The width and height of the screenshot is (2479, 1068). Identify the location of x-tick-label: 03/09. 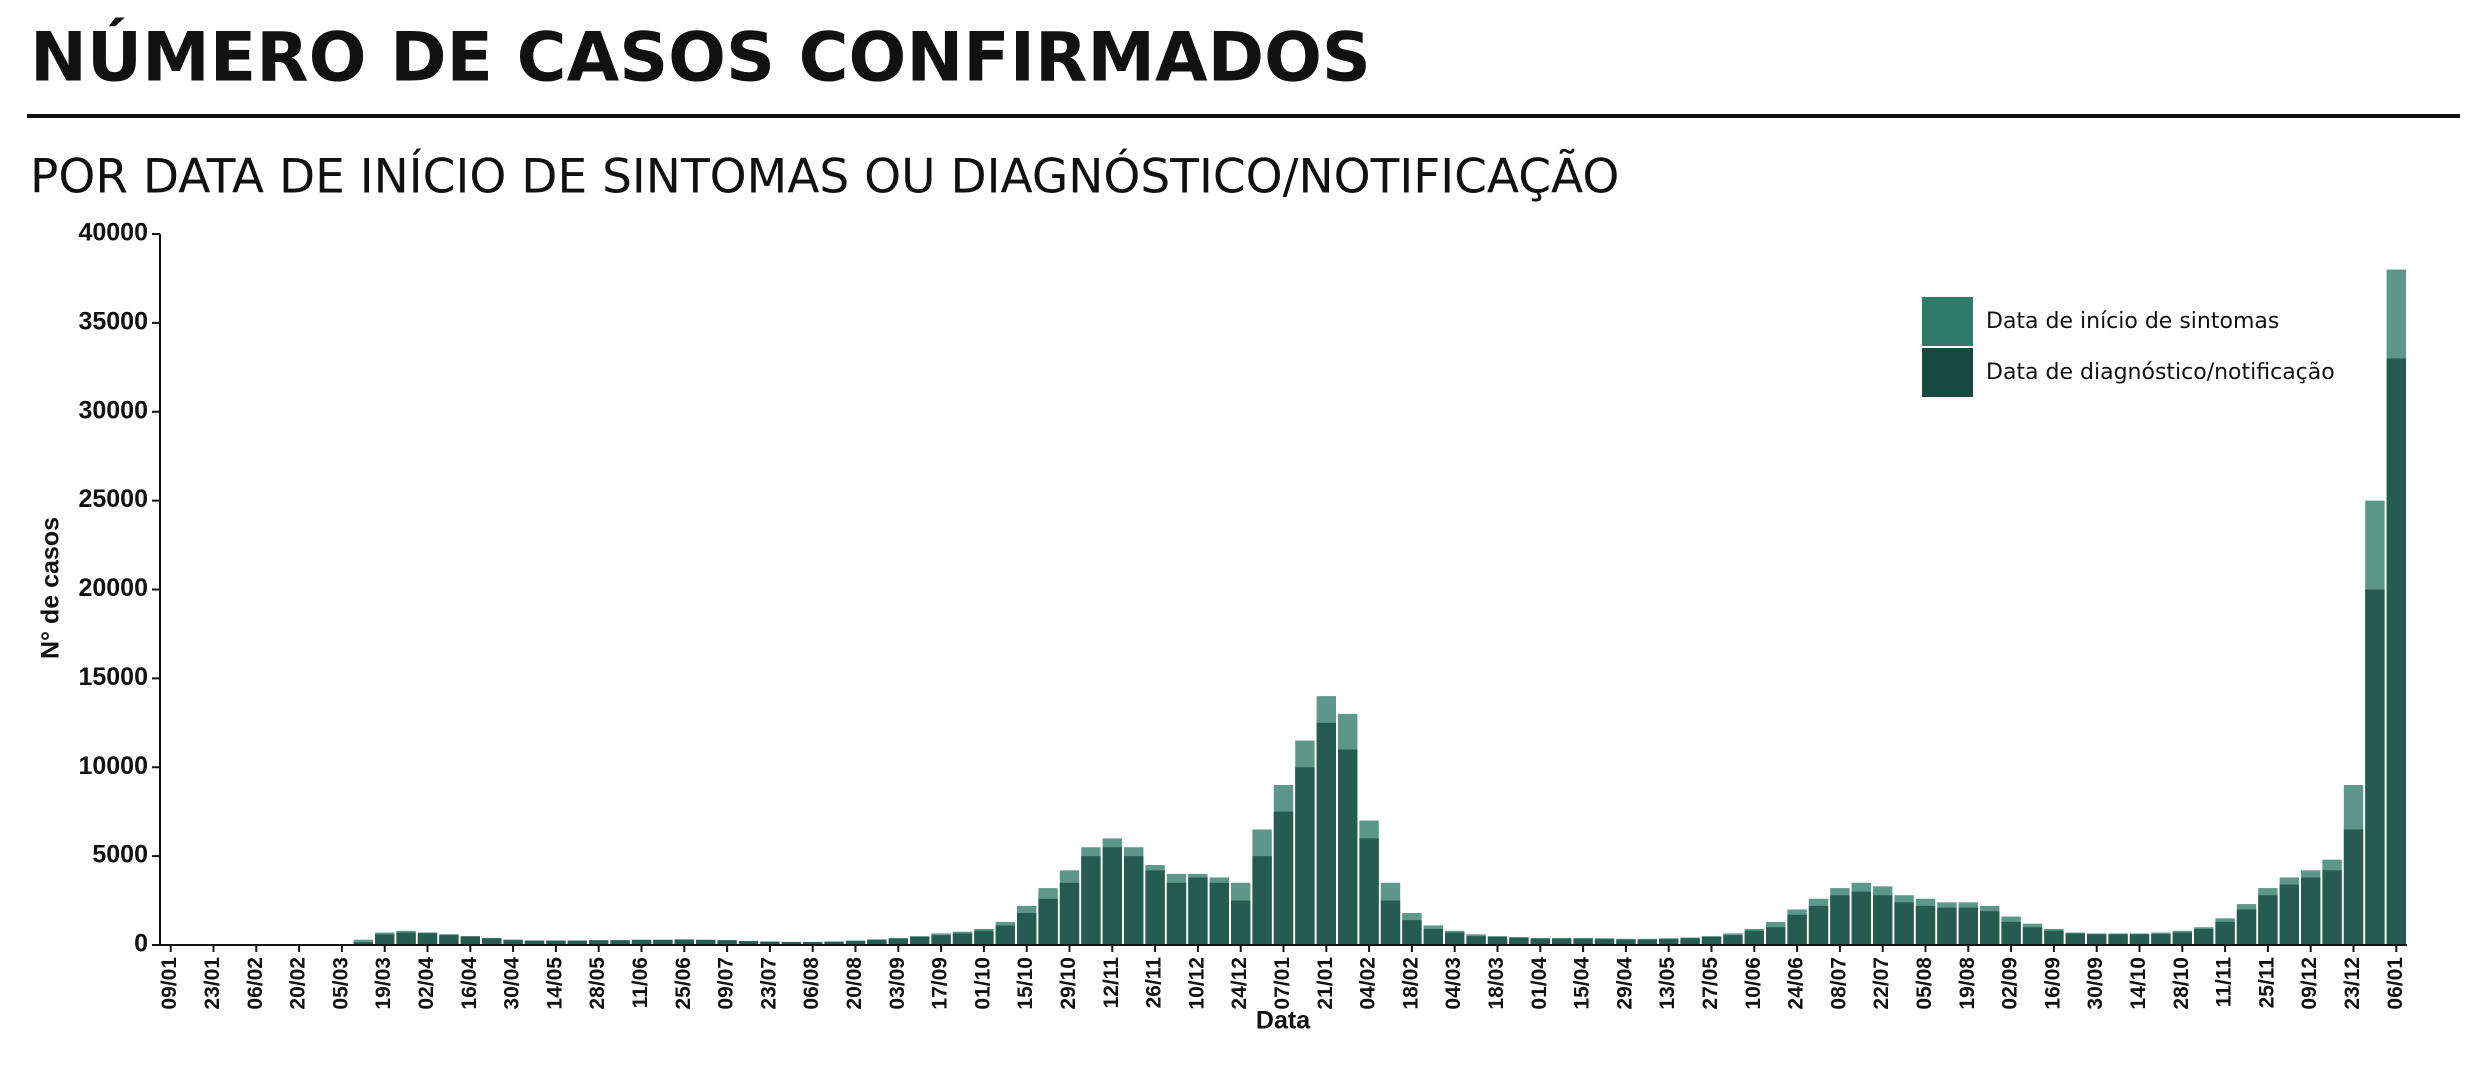
(897, 983).